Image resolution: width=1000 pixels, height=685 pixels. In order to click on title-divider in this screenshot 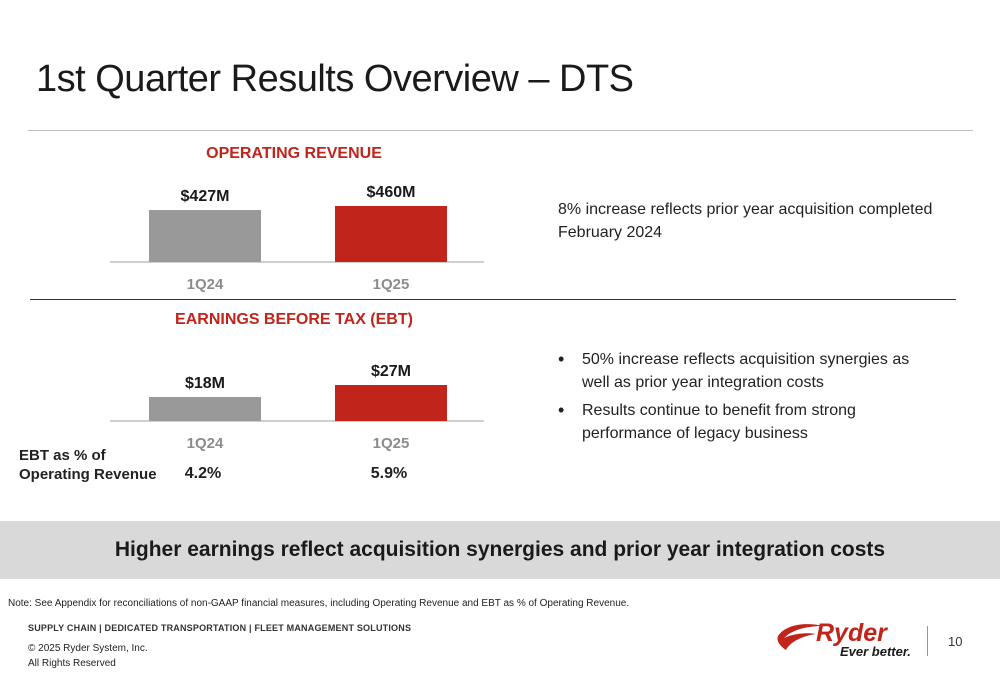, I will do `click(500, 130)`.